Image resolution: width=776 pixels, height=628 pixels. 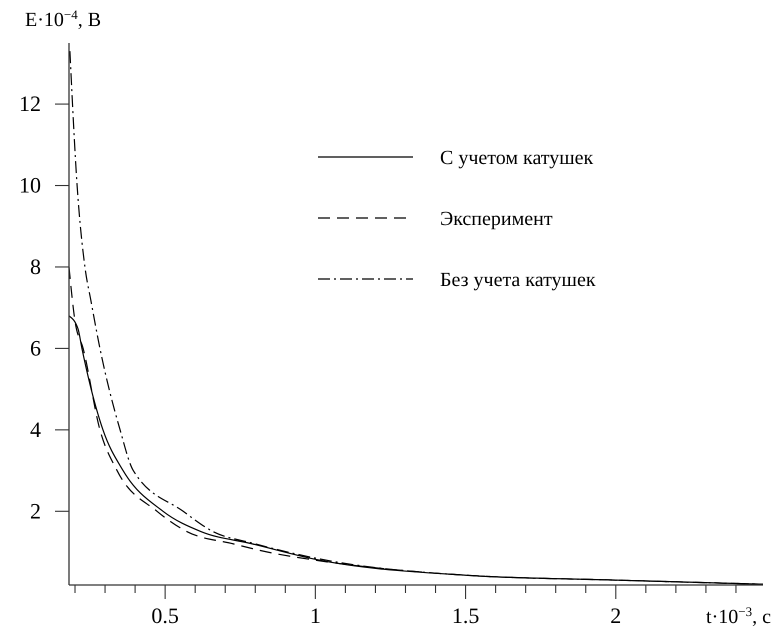 I want to click on y-axis-title: E·10$^{−4}$, В, so click(x=63, y=18).